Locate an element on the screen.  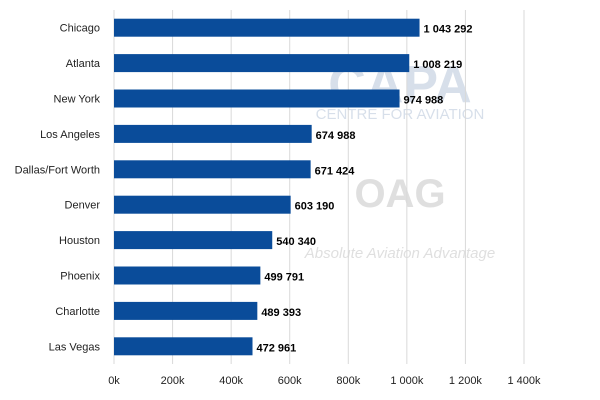
data-label: 489 393 is located at coordinates (281, 313).